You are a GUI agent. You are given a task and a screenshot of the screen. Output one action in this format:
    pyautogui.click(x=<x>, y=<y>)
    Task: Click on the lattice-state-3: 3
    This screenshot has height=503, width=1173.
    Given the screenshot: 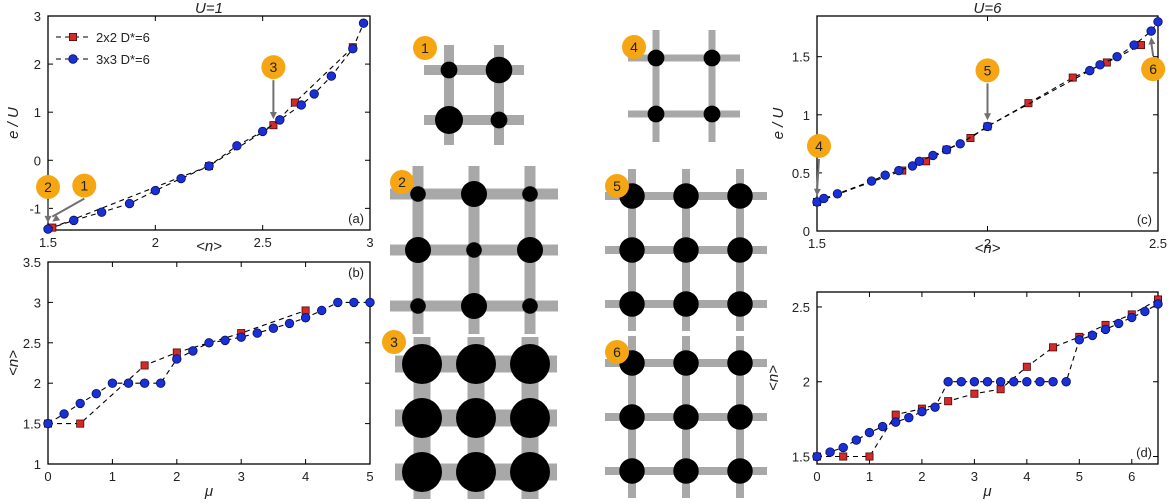 What is the action you would take?
    pyautogui.click(x=469, y=414)
    